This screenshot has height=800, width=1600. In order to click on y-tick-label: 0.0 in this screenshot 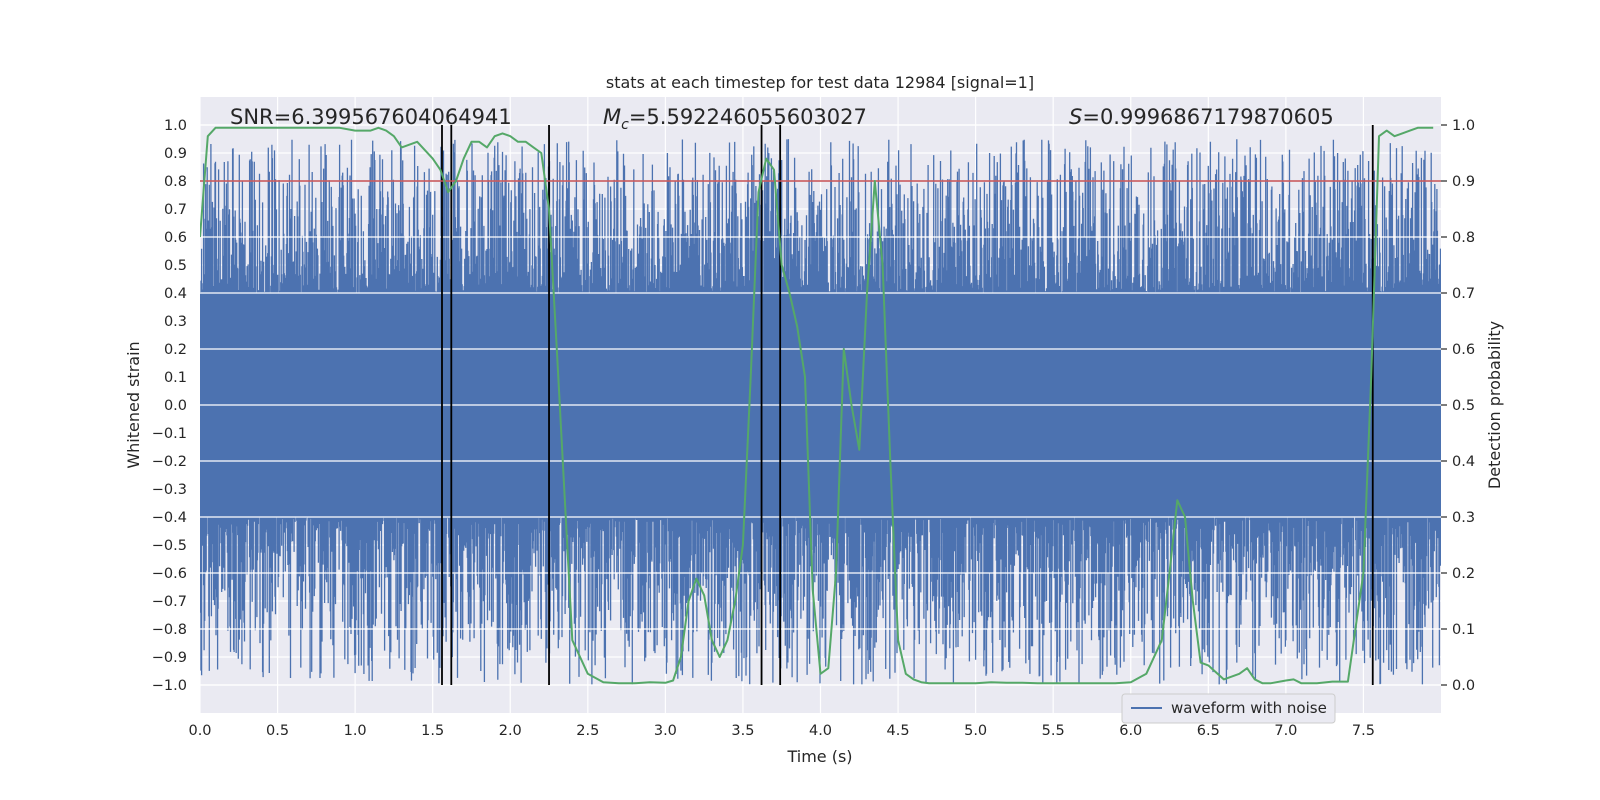, I will do `click(175, 406)`.